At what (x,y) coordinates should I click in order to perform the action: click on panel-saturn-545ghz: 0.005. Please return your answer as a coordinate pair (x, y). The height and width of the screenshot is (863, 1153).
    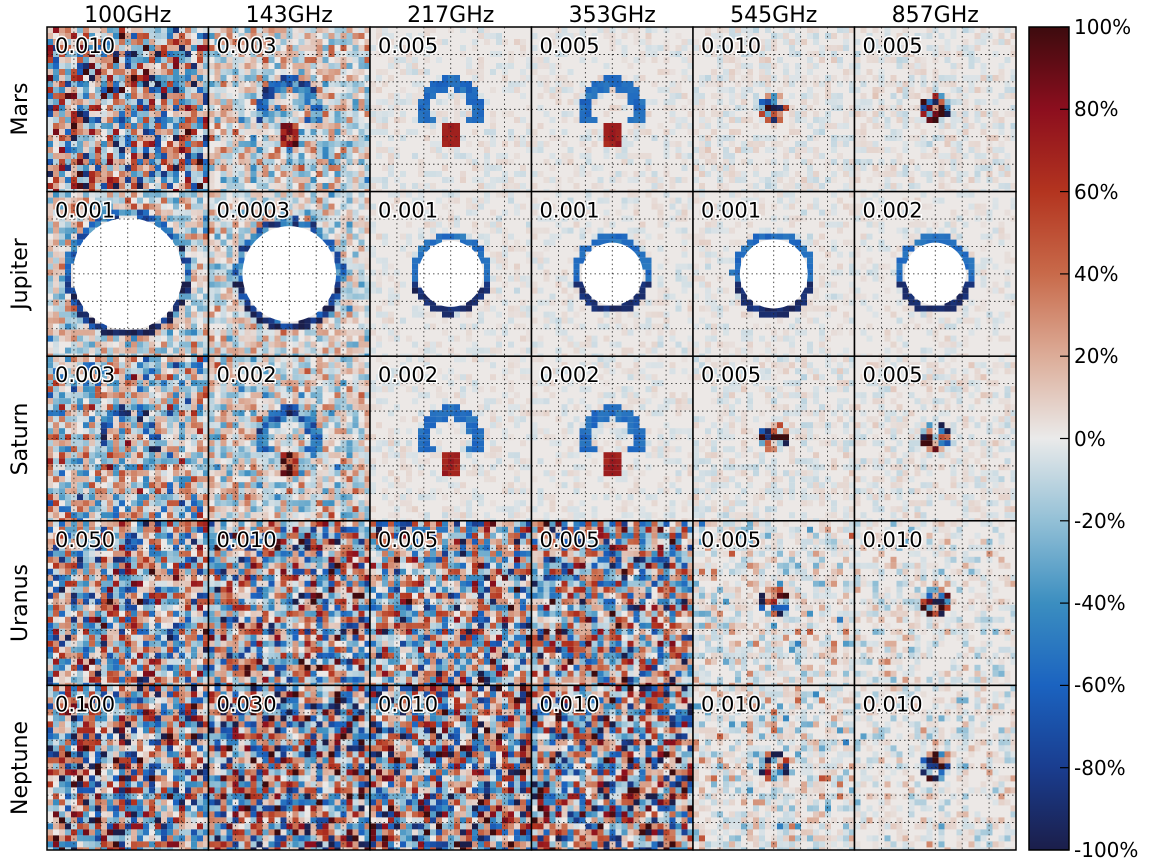
    Looking at the image, I should click on (774, 438).